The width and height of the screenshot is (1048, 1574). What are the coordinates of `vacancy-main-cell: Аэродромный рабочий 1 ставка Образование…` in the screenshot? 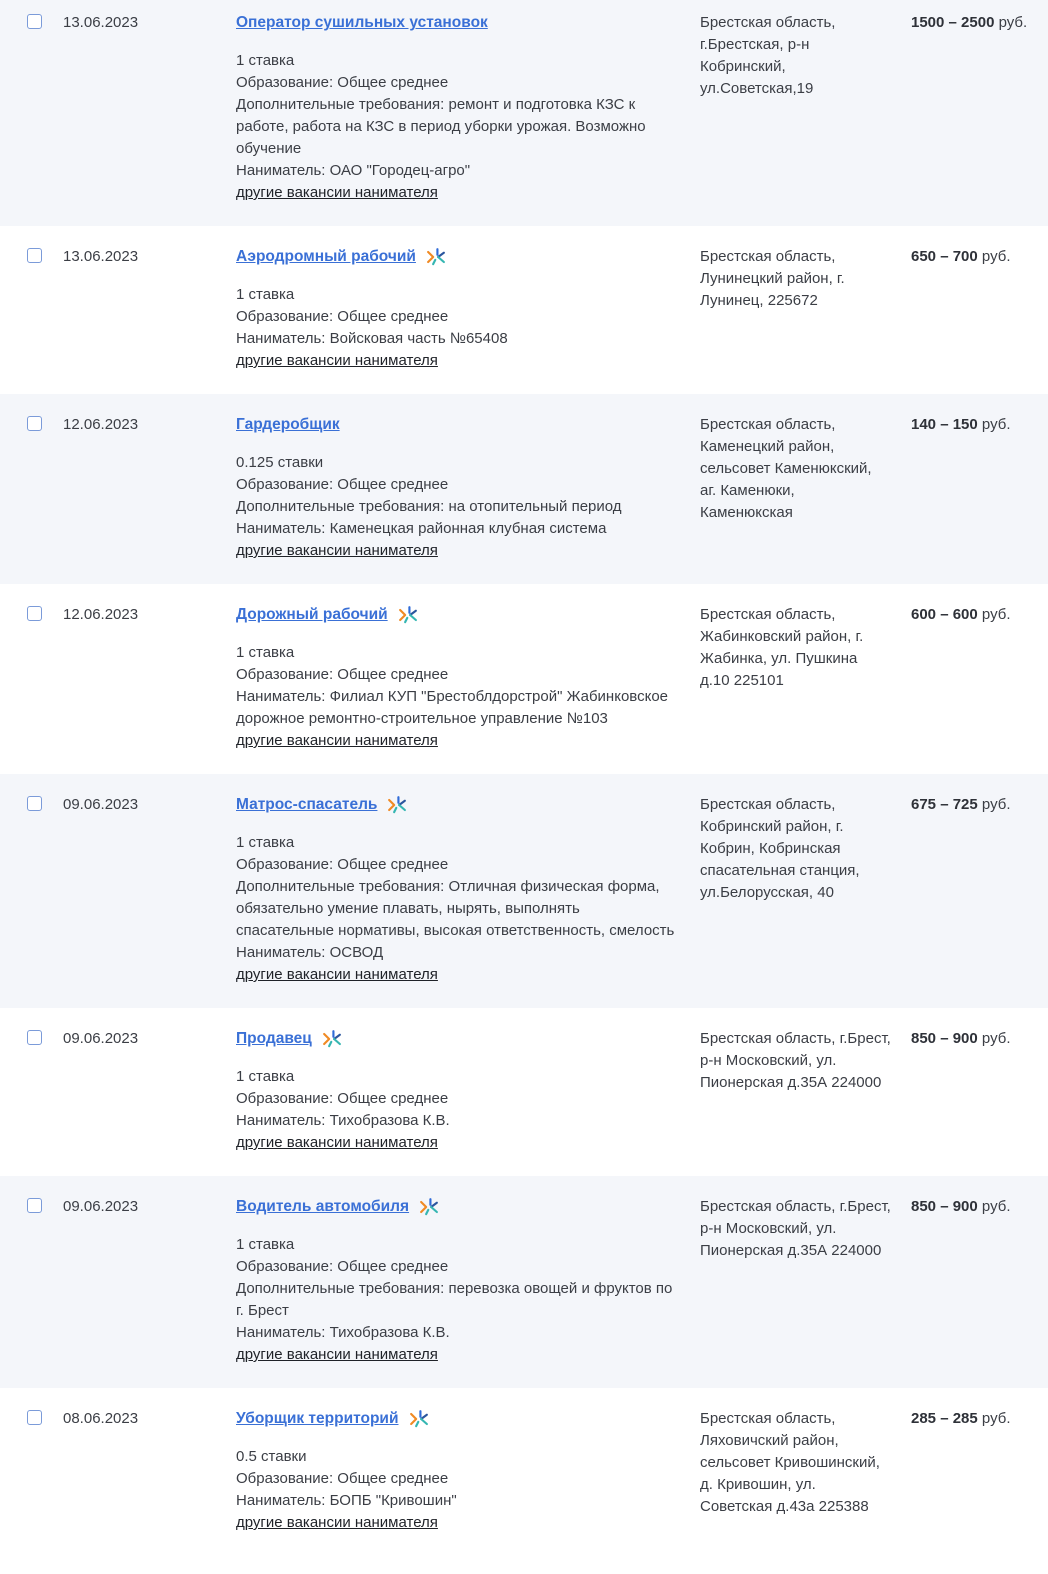 It's located at (468, 309).